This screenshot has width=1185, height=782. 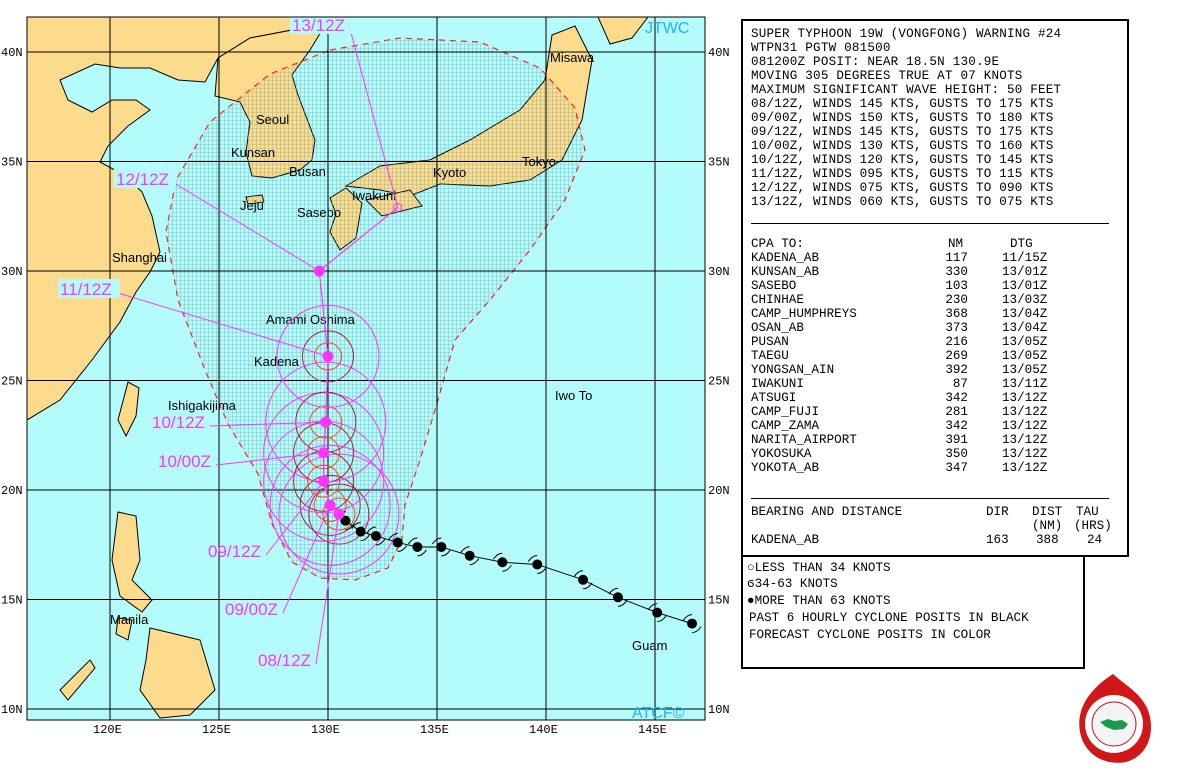 What do you see at coordinates (128, 409) in the screenshot?
I see `landmass-taiwan` at bounding box center [128, 409].